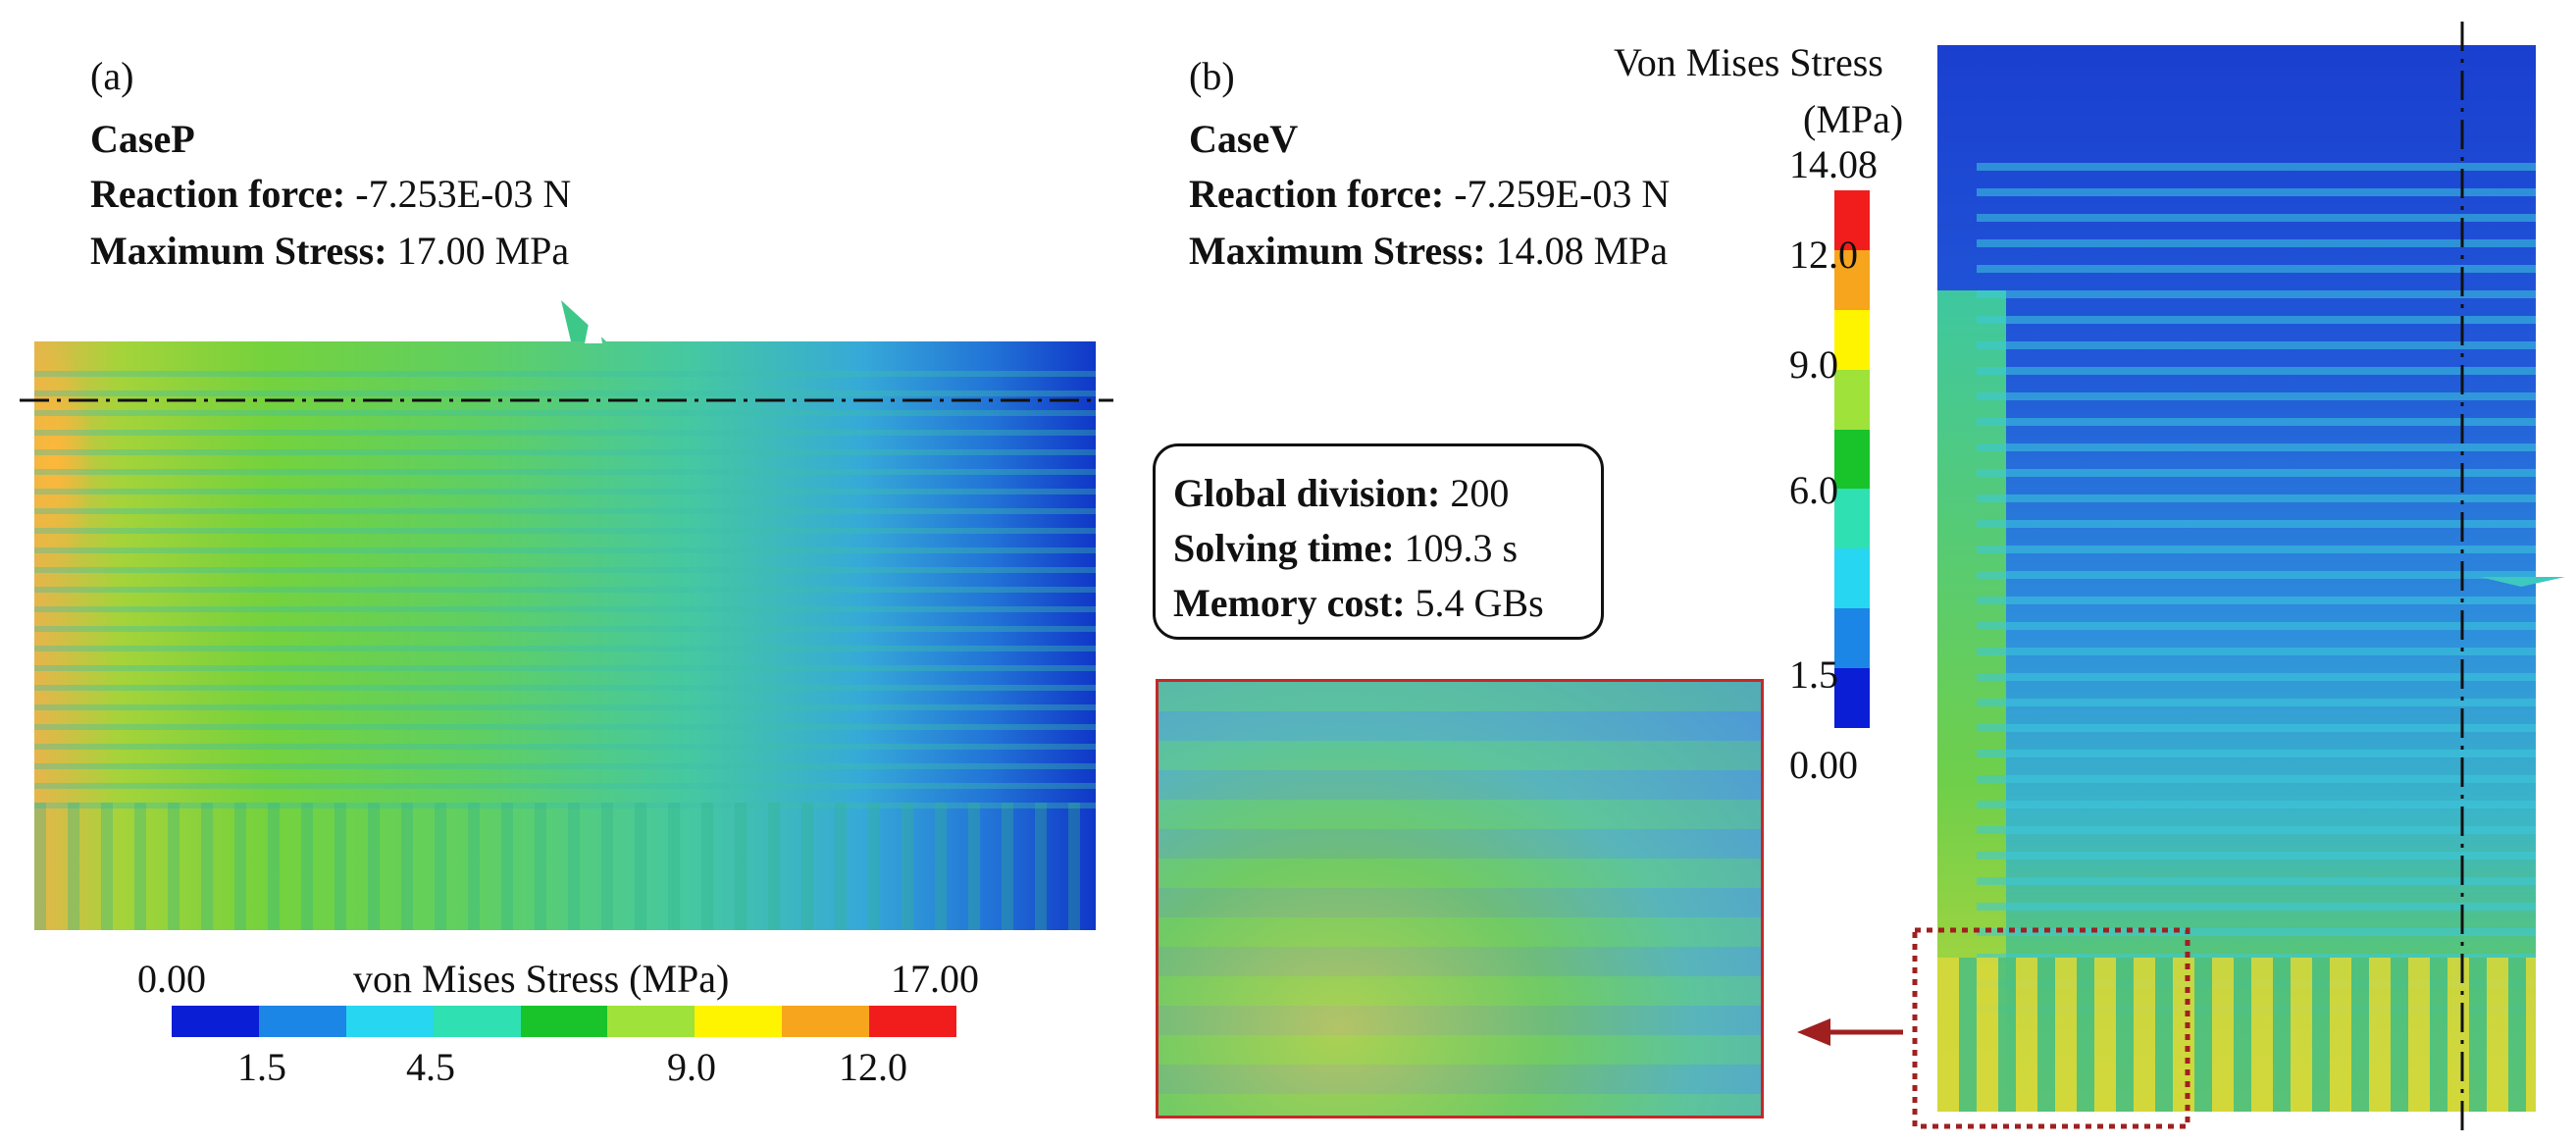  Describe the element at coordinates (1823, 255) in the screenshot. I see `colorbar-b-tick-1: 12.0` at that location.